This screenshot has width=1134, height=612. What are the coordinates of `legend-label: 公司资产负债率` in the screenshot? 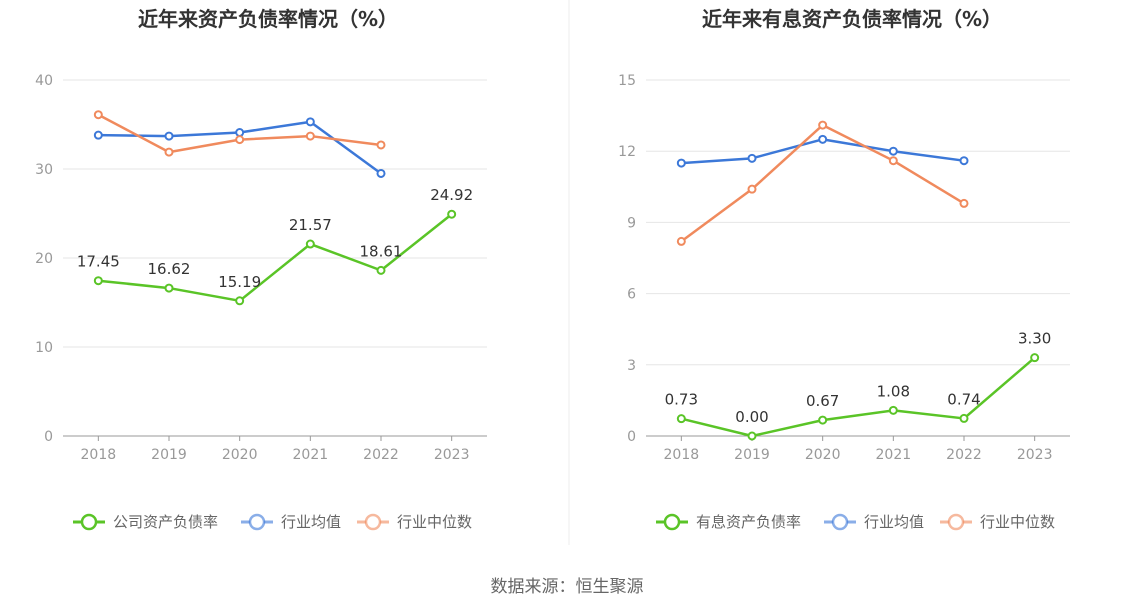 It's located at (165, 522).